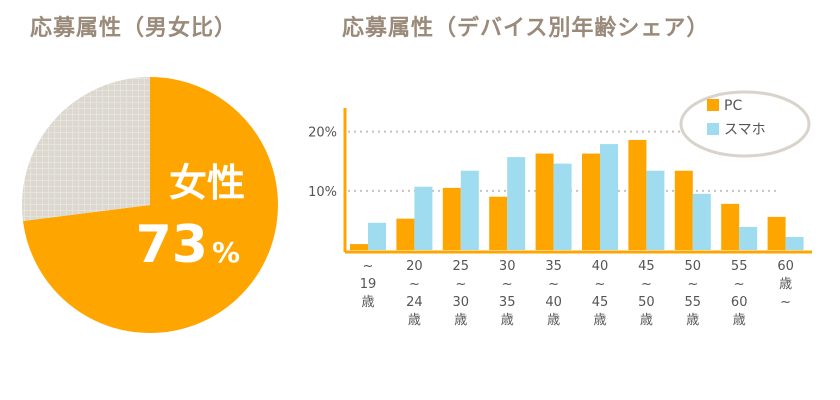  What do you see at coordinates (226, 252) in the screenshot?
I see `pie-label-unit: %` at bounding box center [226, 252].